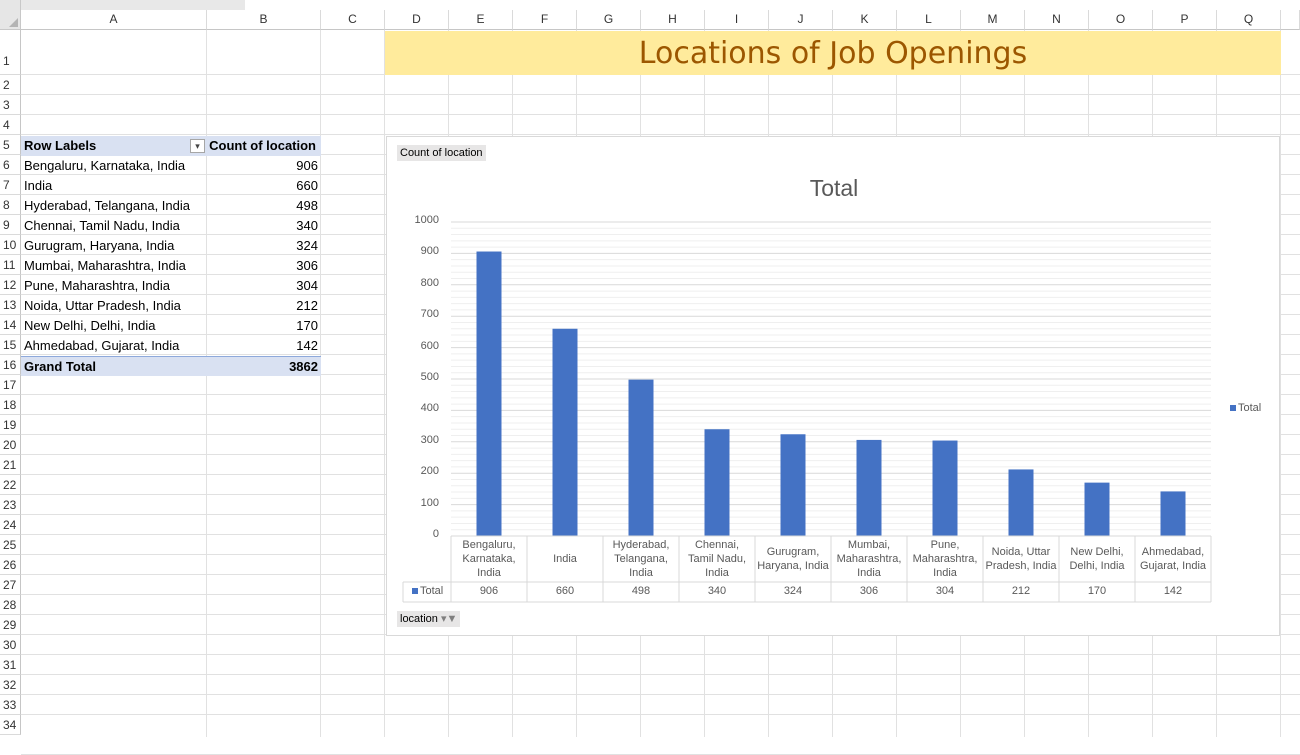 The image size is (1300, 755). Describe the element at coordinates (10, 105) in the screenshot. I see `row-header-3: 3` at that location.